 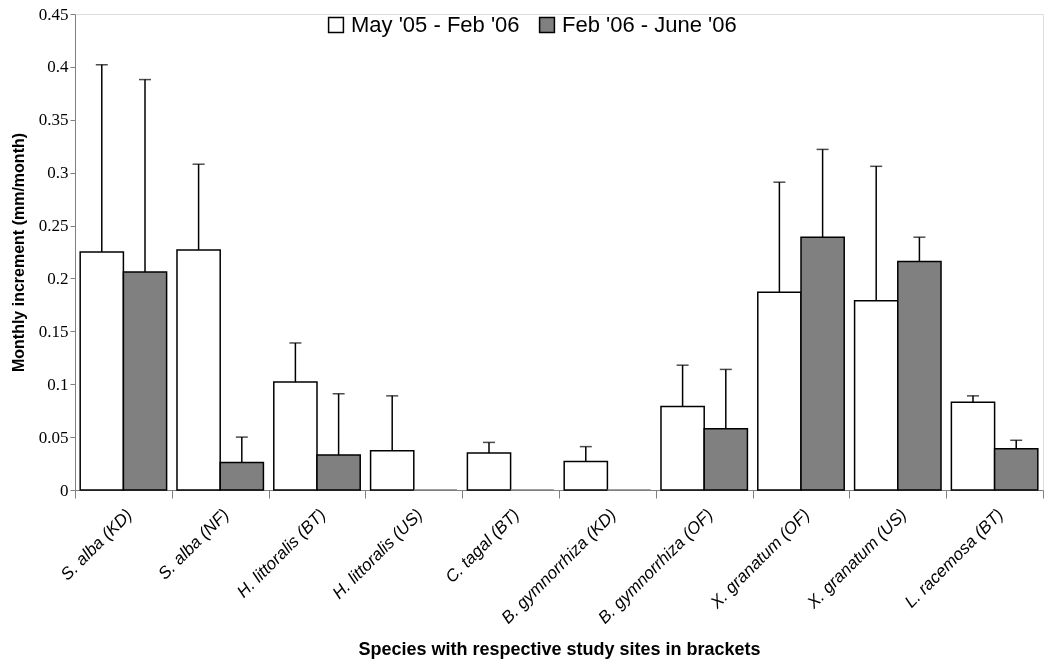 What do you see at coordinates (18, 252) in the screenshot?
I see `y-axis-title: Monthly increment (mm/month)` at bounding box center [18, 252].